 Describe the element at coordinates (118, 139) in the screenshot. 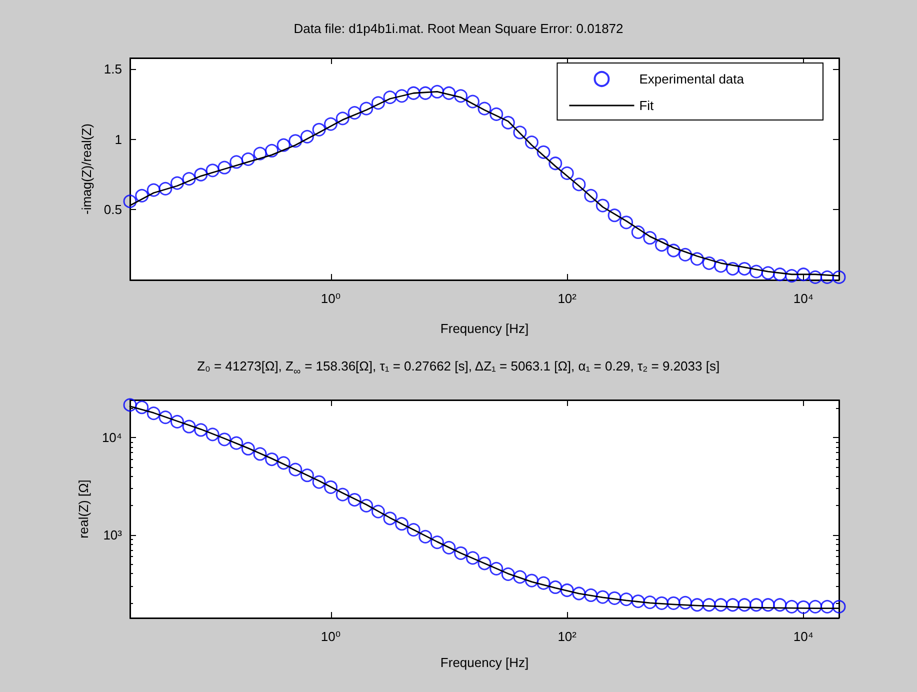

I see `y-tick-label: 1` at that location.